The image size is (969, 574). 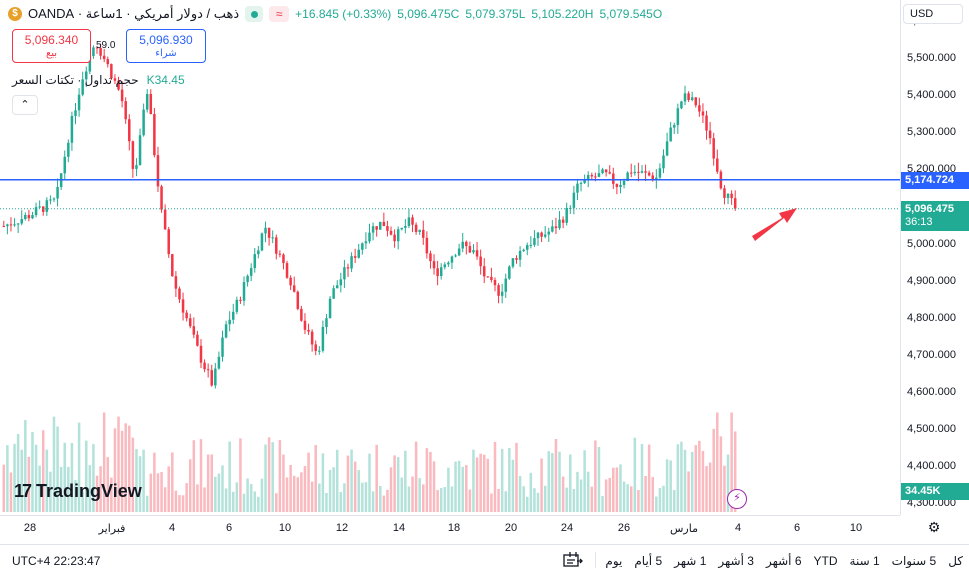 I want to click on range-button: 5 أيام, so click(x=648, y=561).